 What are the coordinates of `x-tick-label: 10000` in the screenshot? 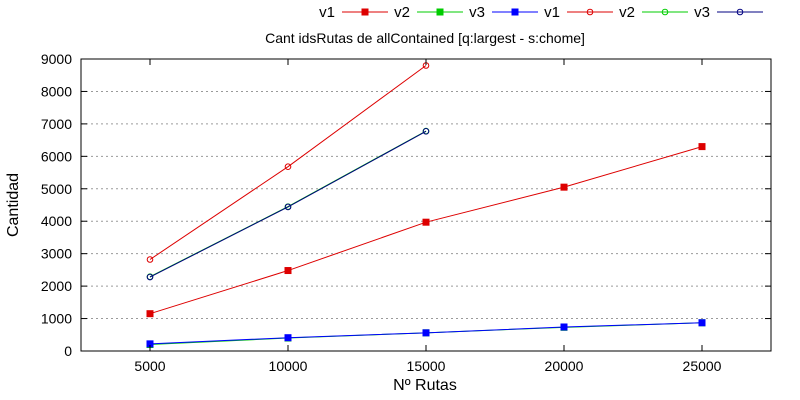 It's located at (288, 366).